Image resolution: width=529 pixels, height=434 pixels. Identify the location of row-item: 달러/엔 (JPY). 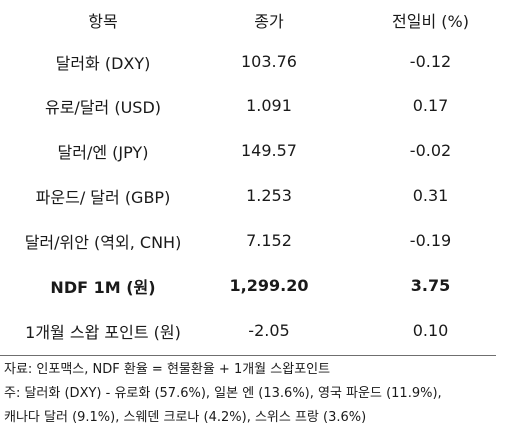
(103, 152).